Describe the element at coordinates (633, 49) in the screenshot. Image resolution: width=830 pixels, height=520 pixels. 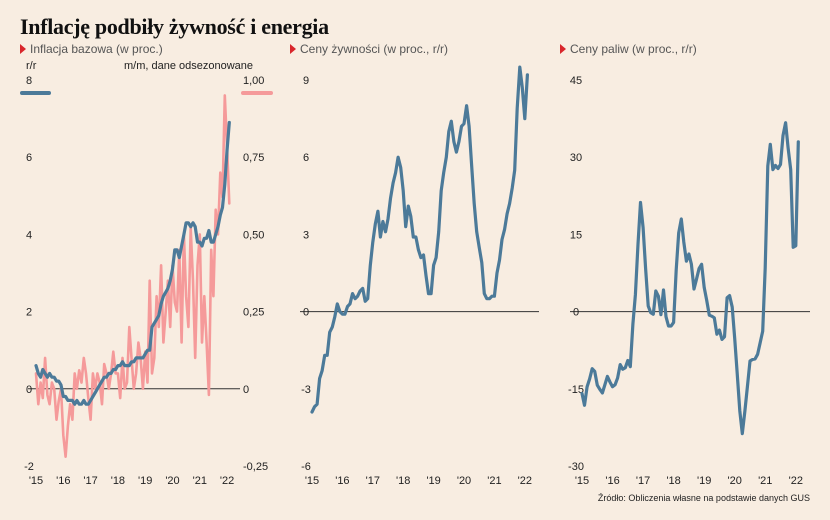
I see `panel-title-text: Ceny paliw (w proc., r/r)` at that location.